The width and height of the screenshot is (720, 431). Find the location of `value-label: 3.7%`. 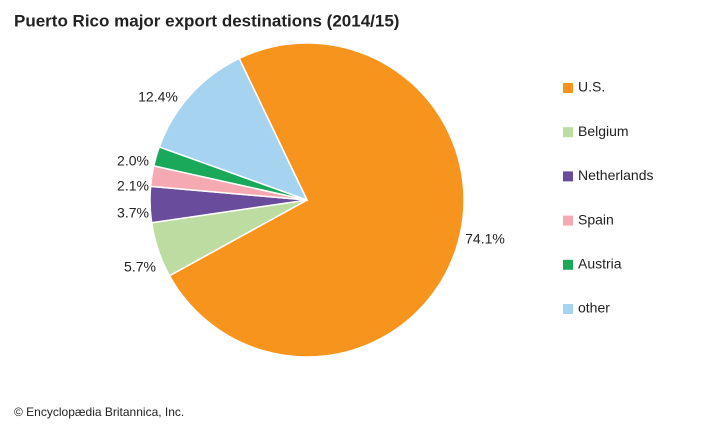

value-label: 3.7% is located at coordinates (133, 213).